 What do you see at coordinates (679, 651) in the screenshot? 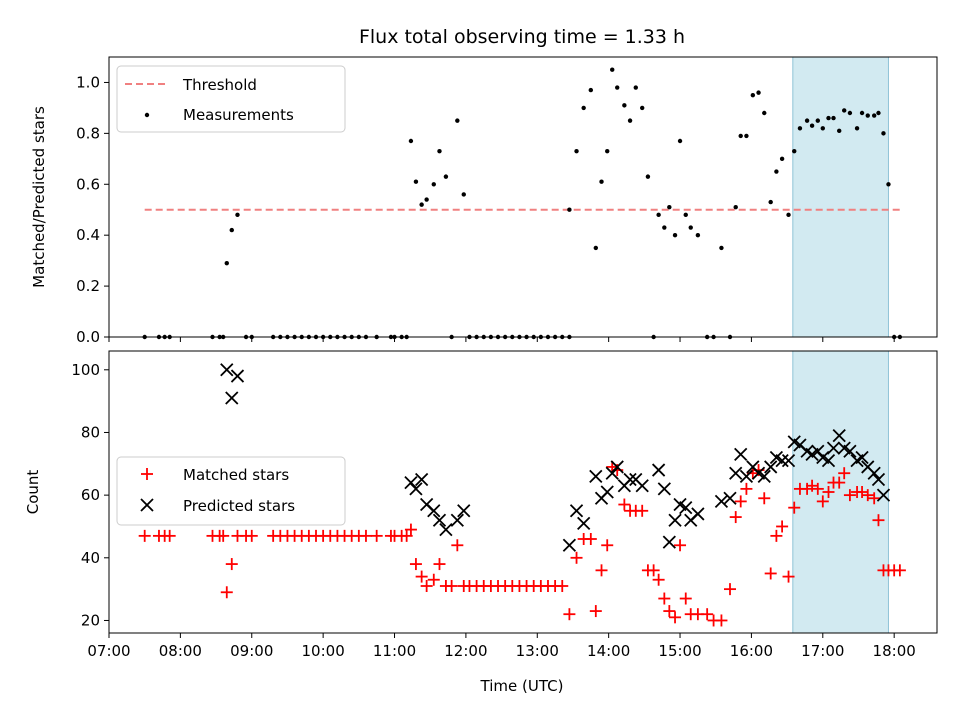
I see `x-tick-label: 15:00` at bounding box center [679, 651].